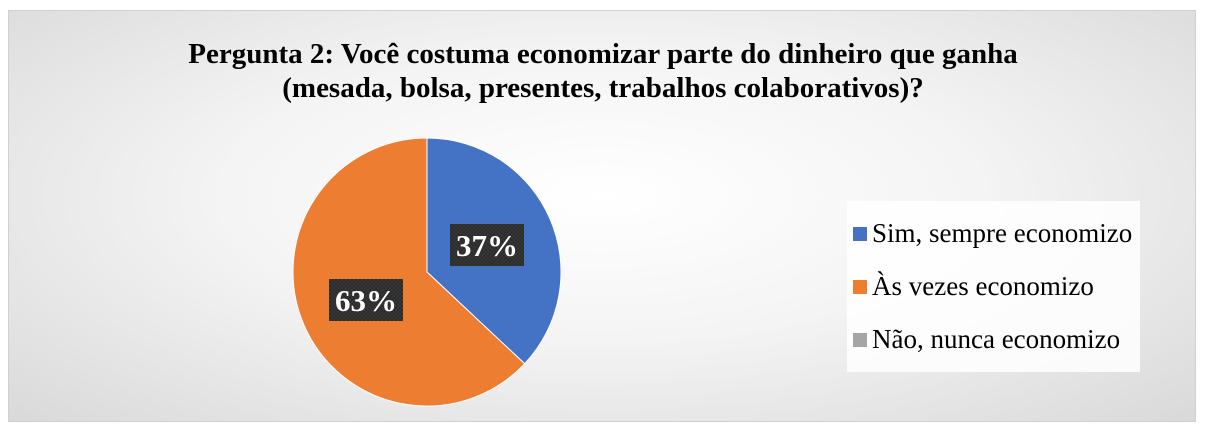  I want to click on legend-swatch-nao, so click(860, 339).